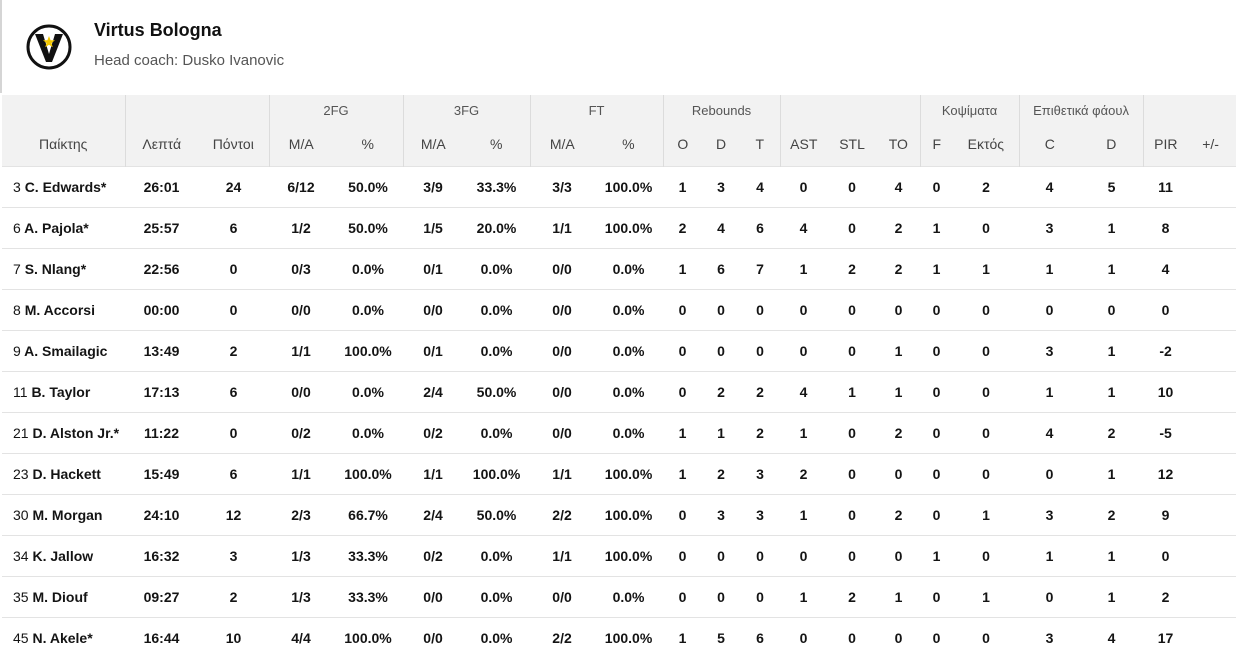  What do you see at coordinates (682, 146) in the screenshot?
I see `col-reb-o: O` at bounding box center [682, 146].